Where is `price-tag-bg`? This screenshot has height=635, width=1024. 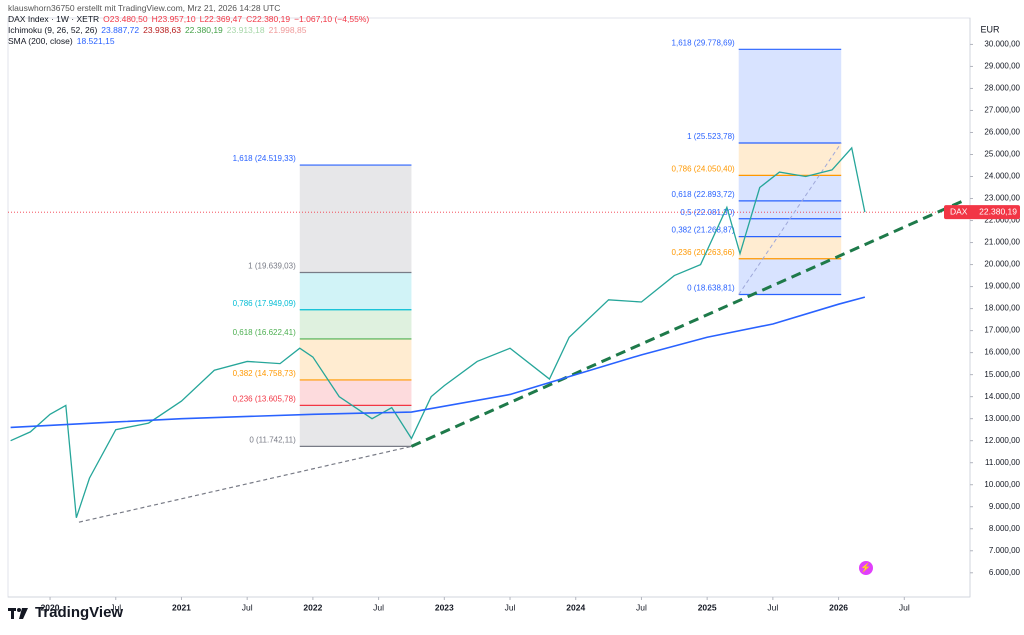 price-tag-bg is located at coordinates (982, 212).